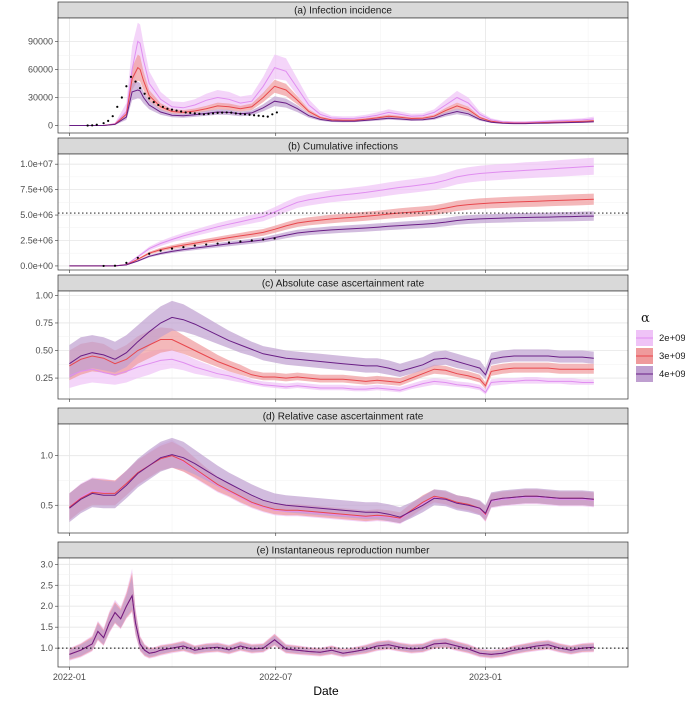 This screenshot has width=685, height=702. I want to click on y-tick-label: 0.25, so click(44, 378).